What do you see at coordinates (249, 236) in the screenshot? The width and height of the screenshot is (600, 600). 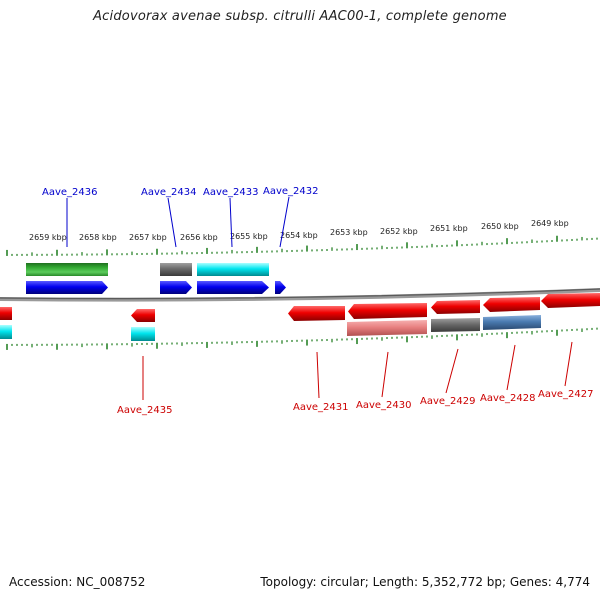 I see `scale-label: 2655 kbp` at bounding box center [249, 236].